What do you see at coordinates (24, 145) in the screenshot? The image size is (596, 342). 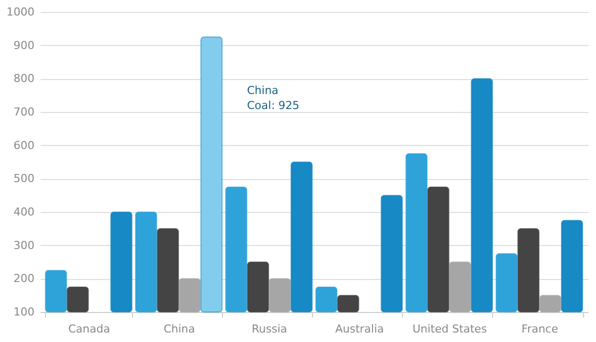 I see `y-tick-label: 600` at bounding box center [24, 145].